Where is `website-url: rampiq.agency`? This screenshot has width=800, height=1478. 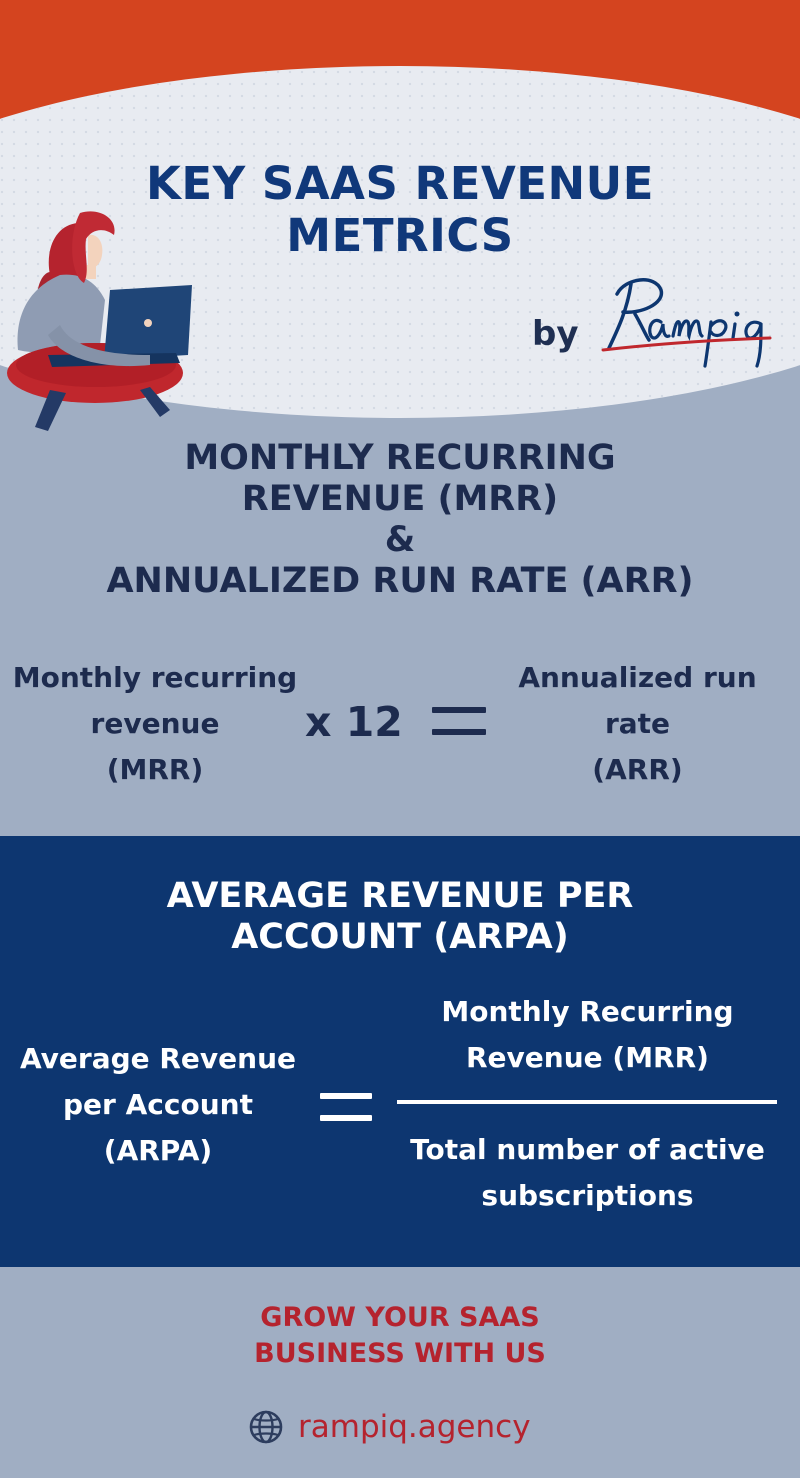
website-url: rampiq.agency is located at coordinates (414, 1427).